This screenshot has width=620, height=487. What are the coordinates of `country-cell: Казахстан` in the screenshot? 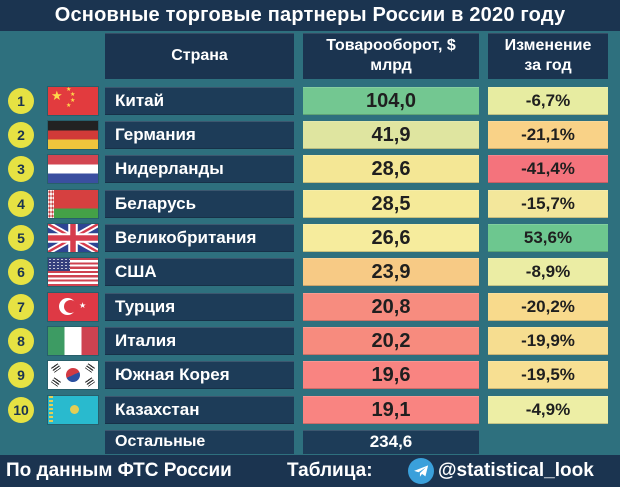 It's located at (199, 410).